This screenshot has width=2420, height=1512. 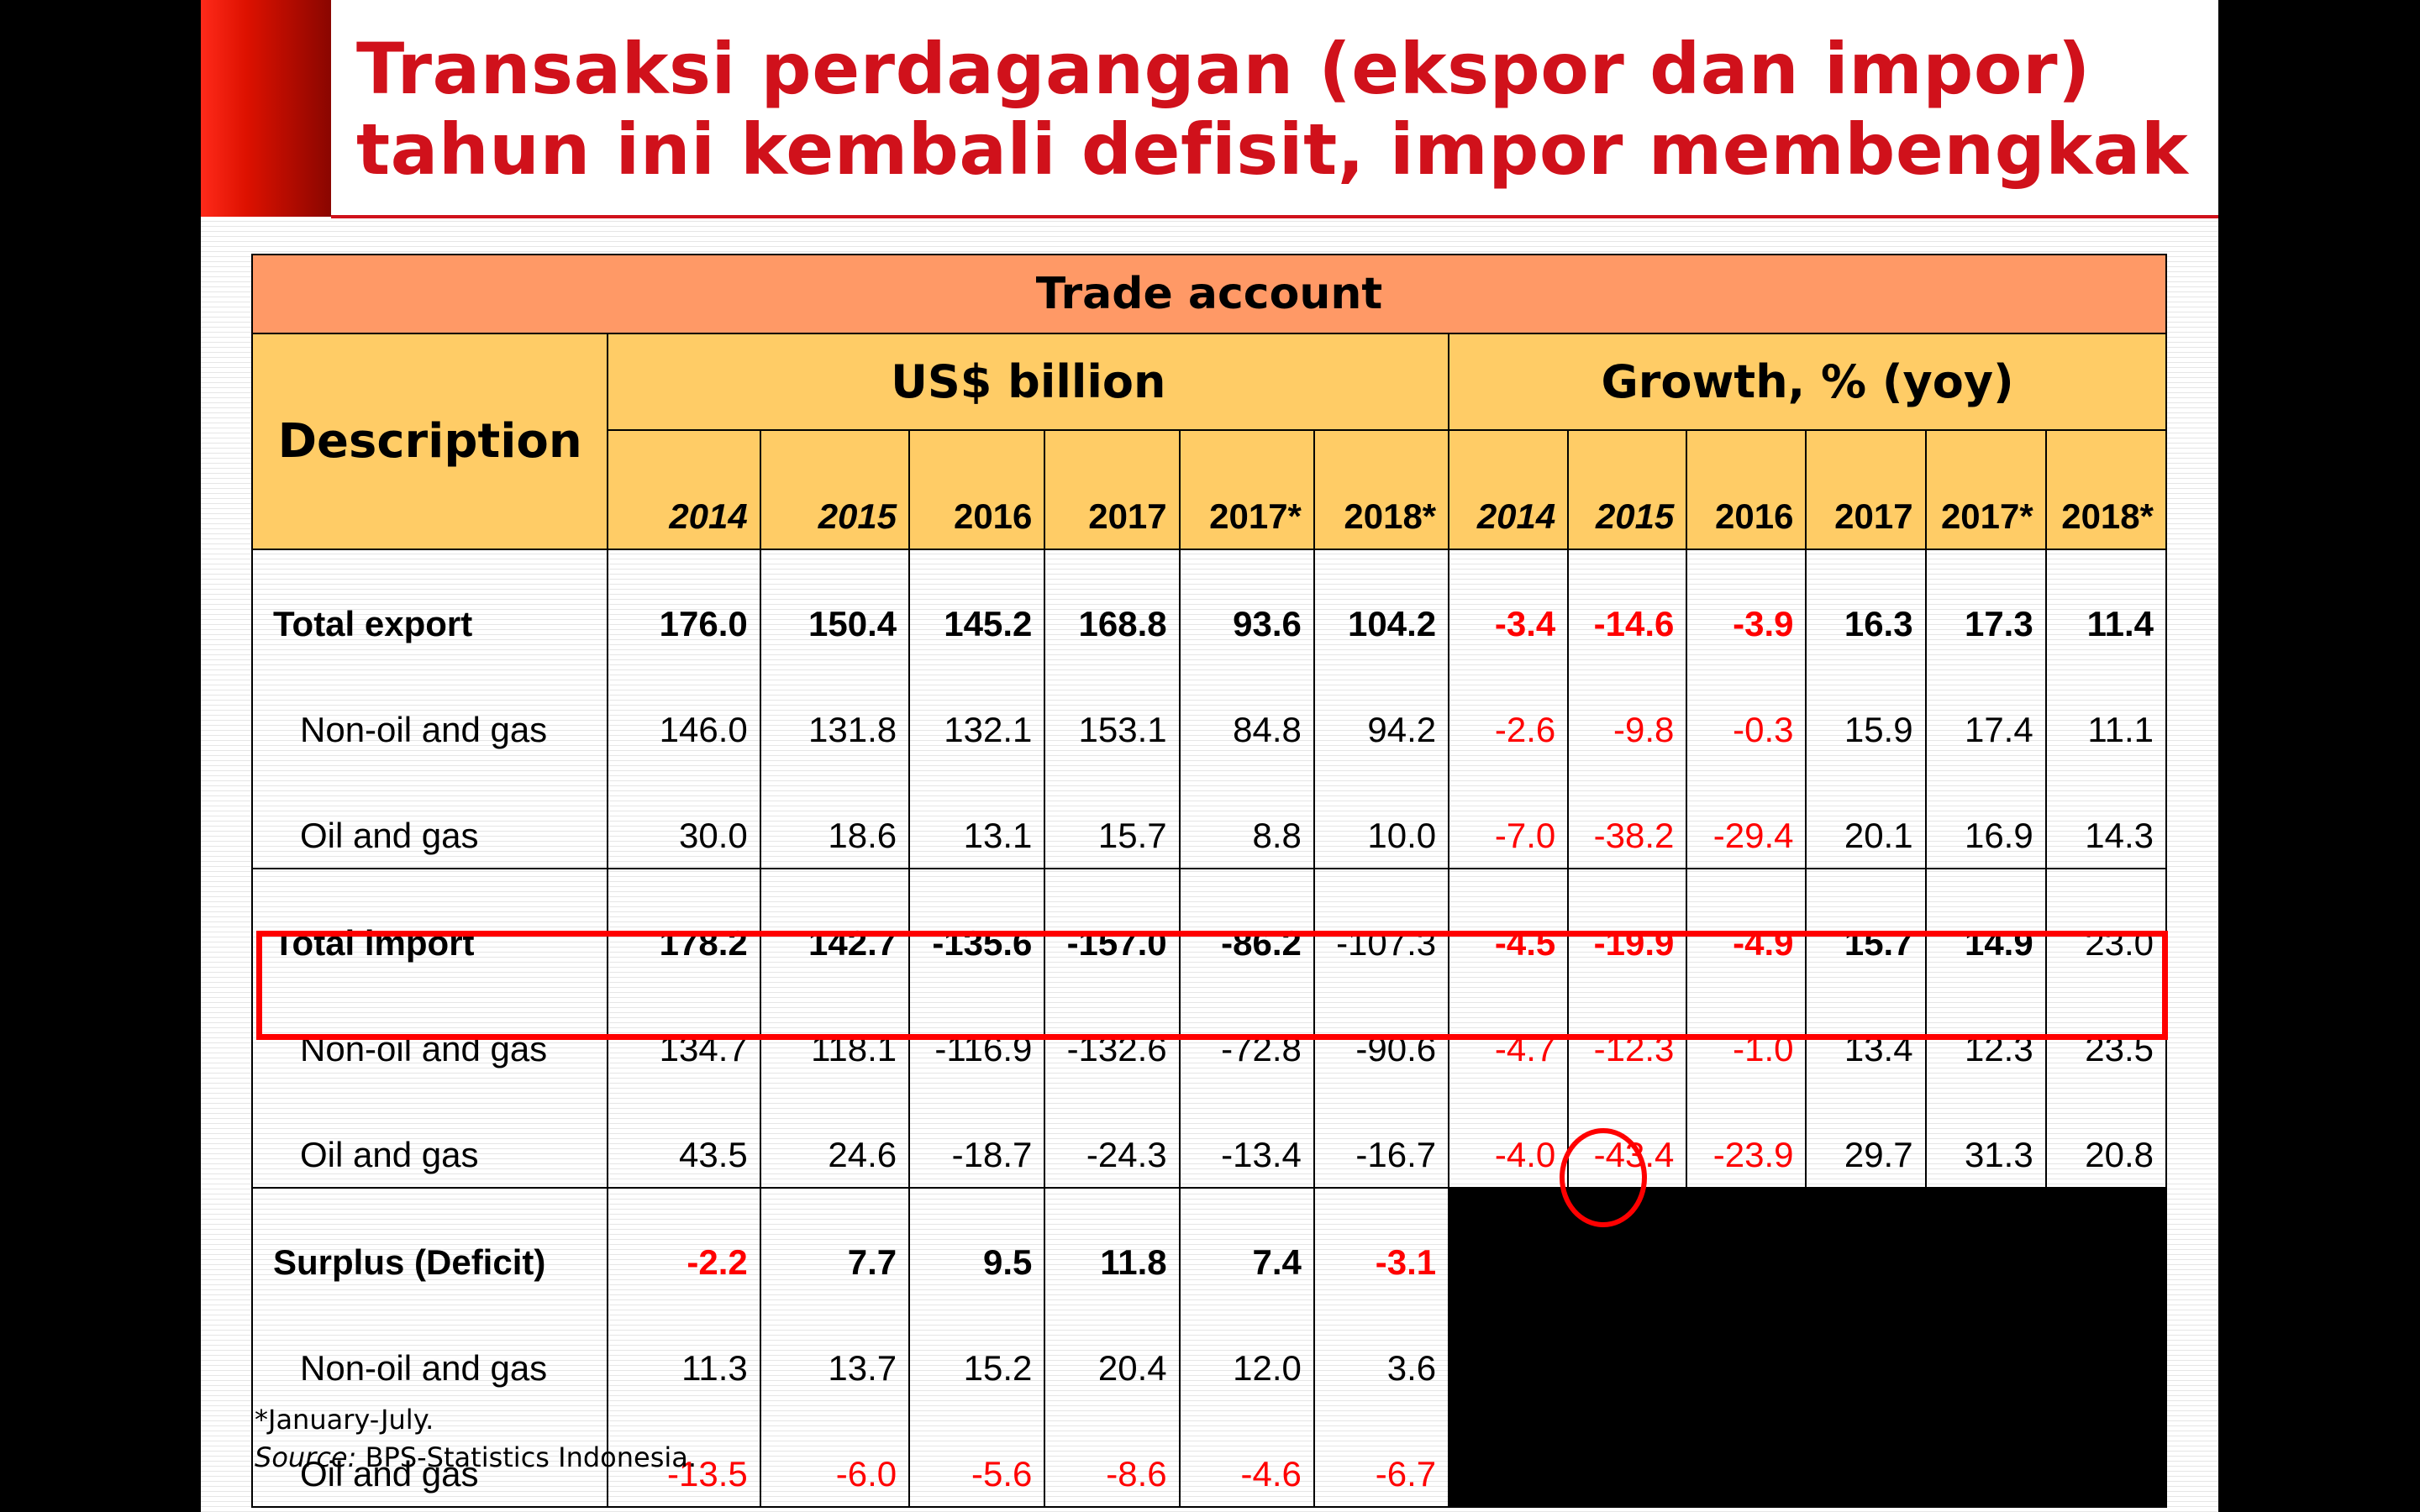 I want to click on usd-value-cell: 176.0, so click(x=684, y=602).